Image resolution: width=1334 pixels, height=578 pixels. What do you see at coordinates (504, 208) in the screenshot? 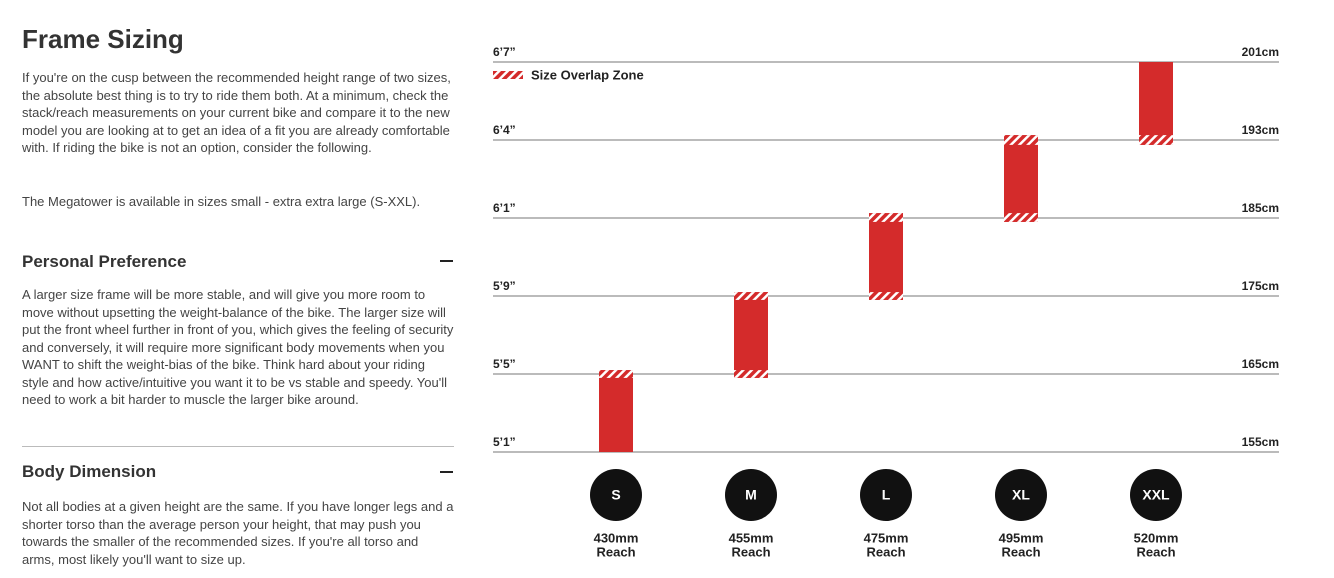
I see `y-left-label: 6’1”` at bounding box center [504, 208].